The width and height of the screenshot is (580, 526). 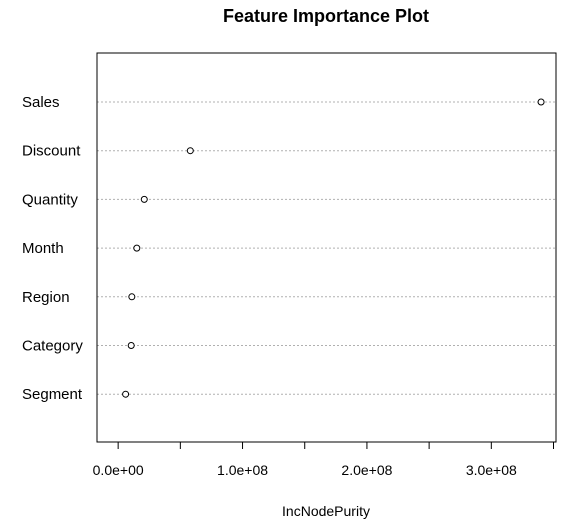 I want to click on point-category, so click(x=131, y=345).